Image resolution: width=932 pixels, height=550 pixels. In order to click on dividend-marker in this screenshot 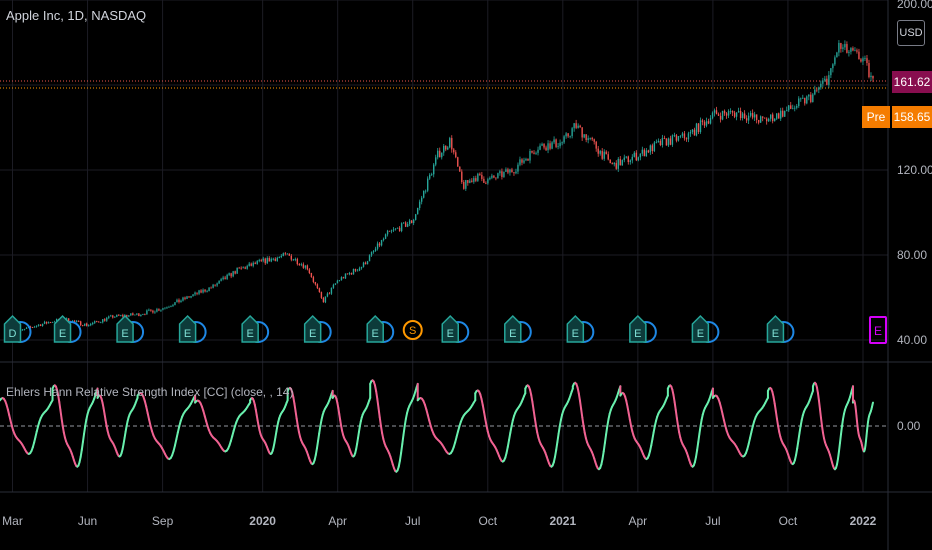, I will do `click(12, 328)`.